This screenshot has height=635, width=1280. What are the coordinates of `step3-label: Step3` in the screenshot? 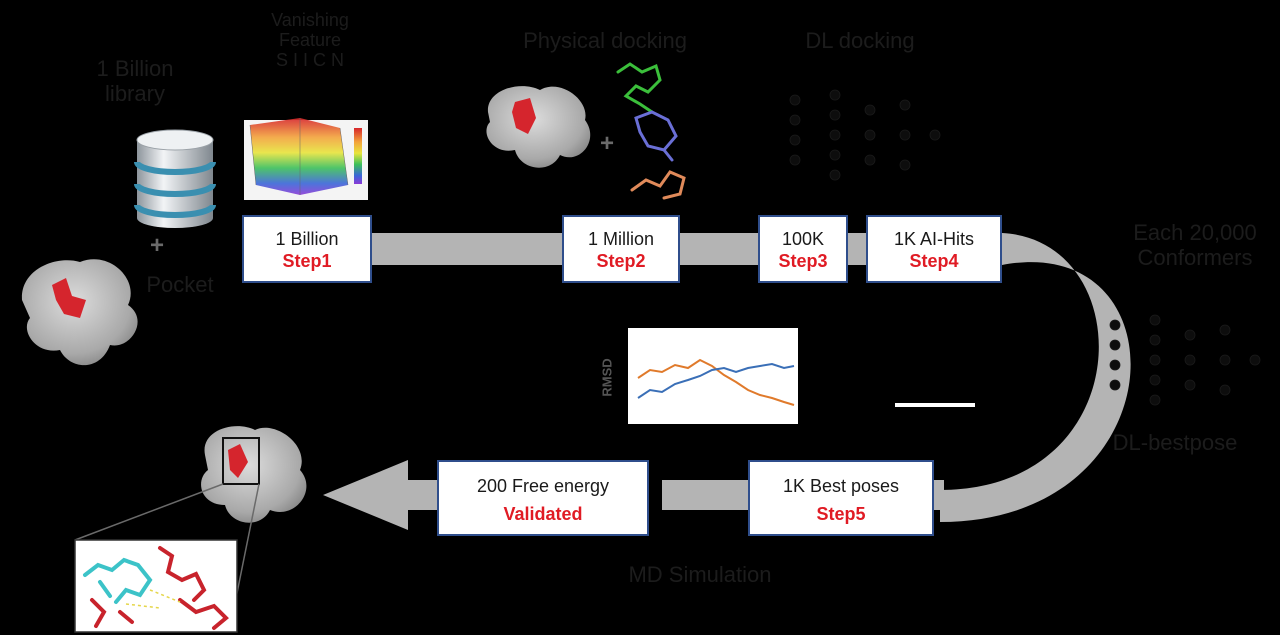 It's located at (803, 261).